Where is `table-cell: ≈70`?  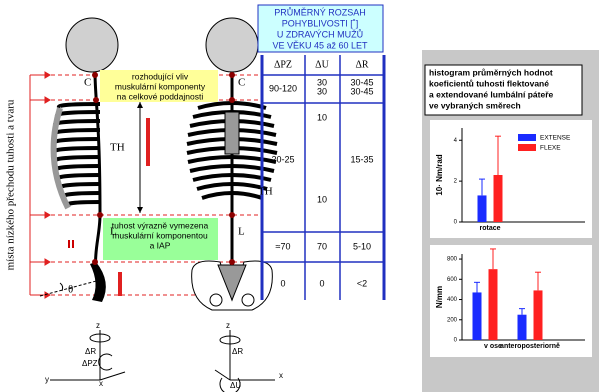
table-cell: ≈70 is located at coordinates (283, 246).